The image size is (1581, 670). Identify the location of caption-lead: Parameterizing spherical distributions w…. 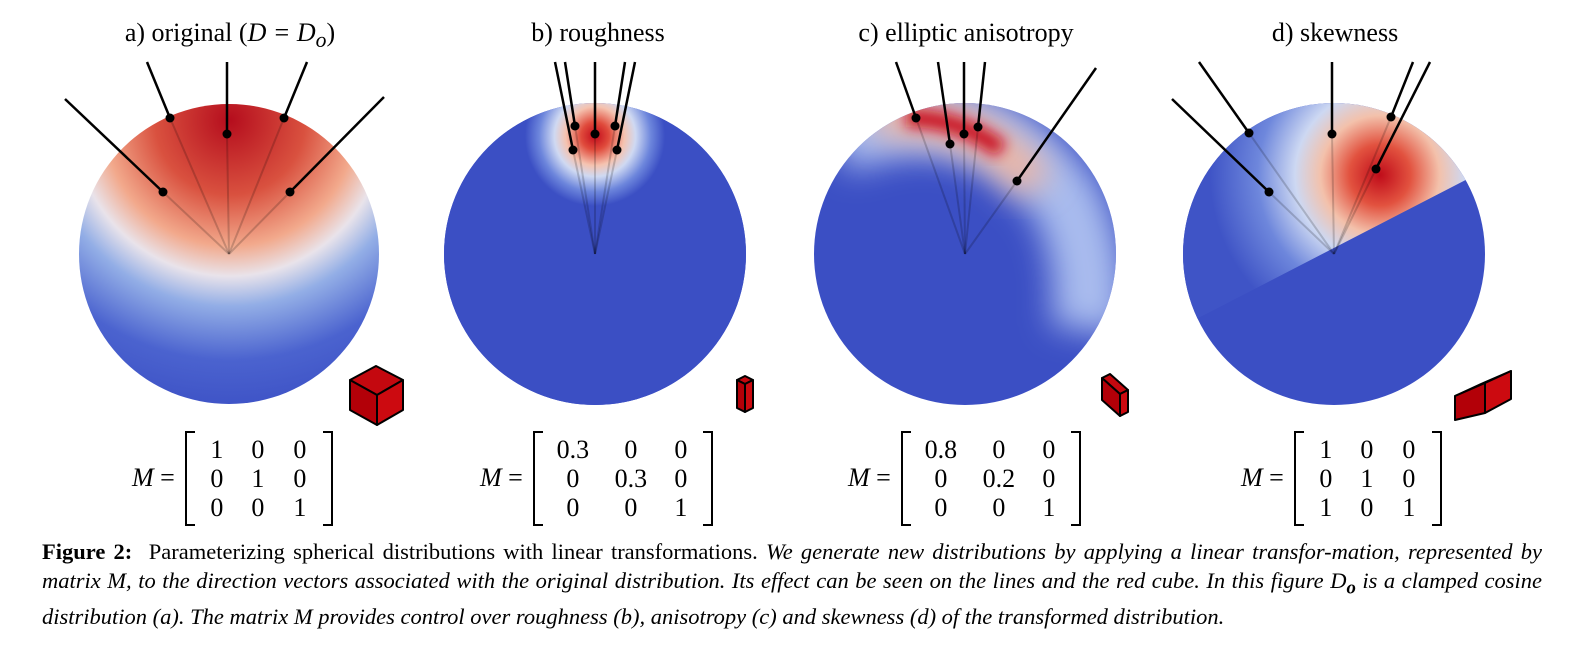
(453, 551).